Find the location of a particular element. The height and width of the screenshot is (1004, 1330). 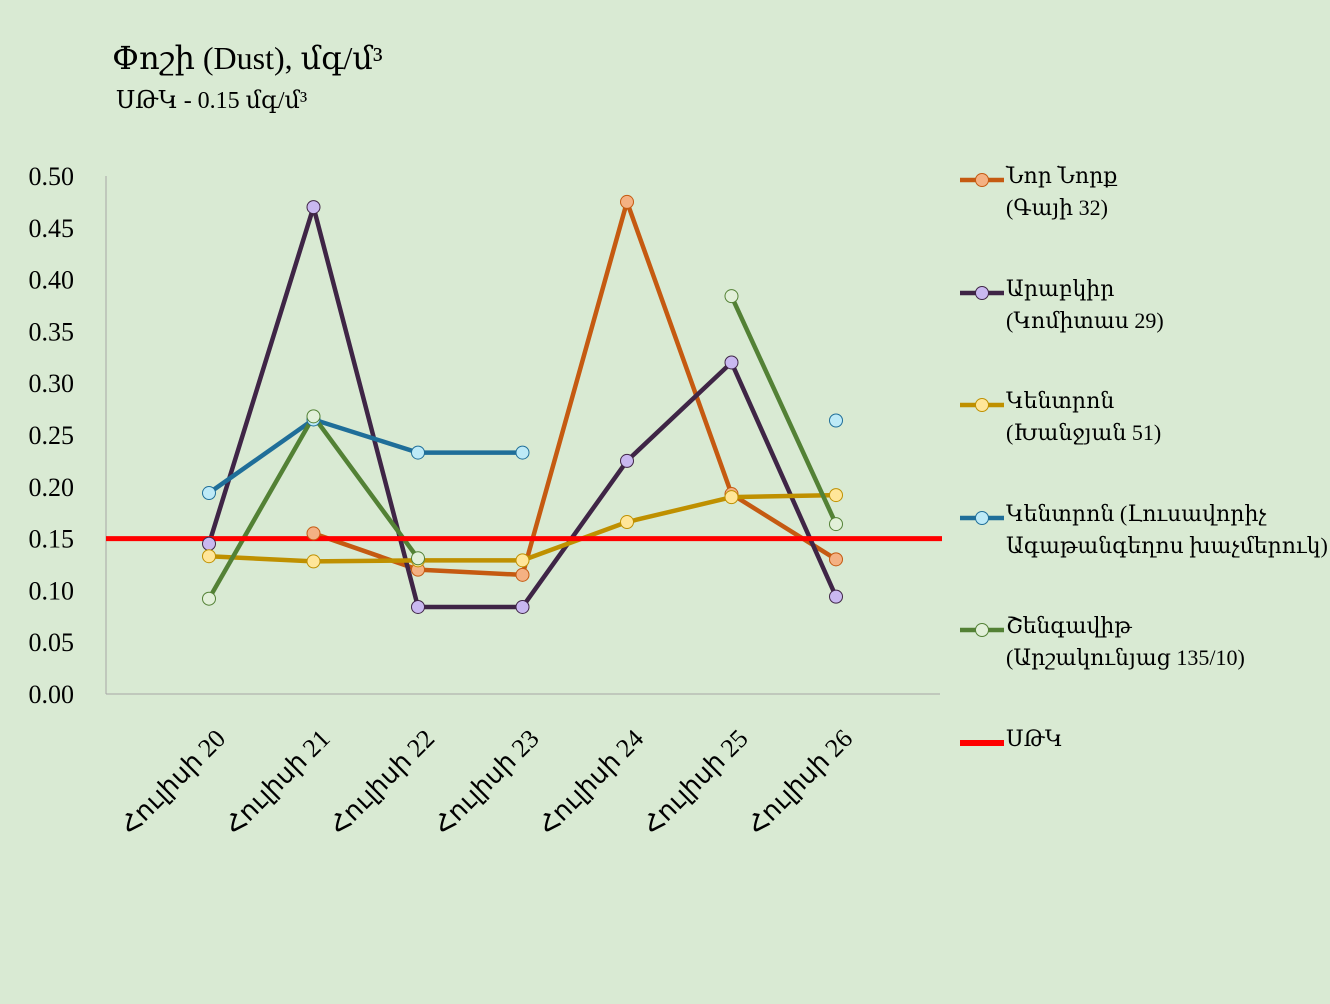

y-tick-label: 0.25 is located at coordinates (52, 435).